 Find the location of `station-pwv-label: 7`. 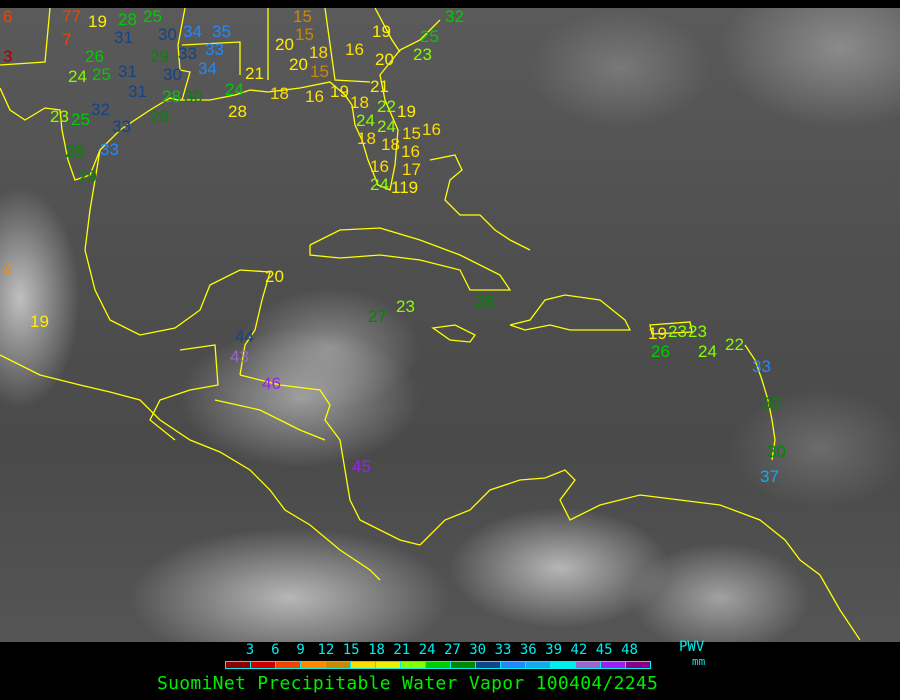

station-pwv-label: 7 is located at coordinates (67, 39).